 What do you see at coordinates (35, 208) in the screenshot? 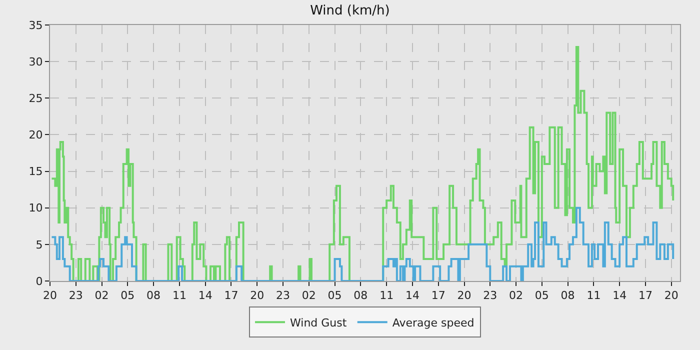
I see `y-tick-label: 10` at bounding box center [35, 208].